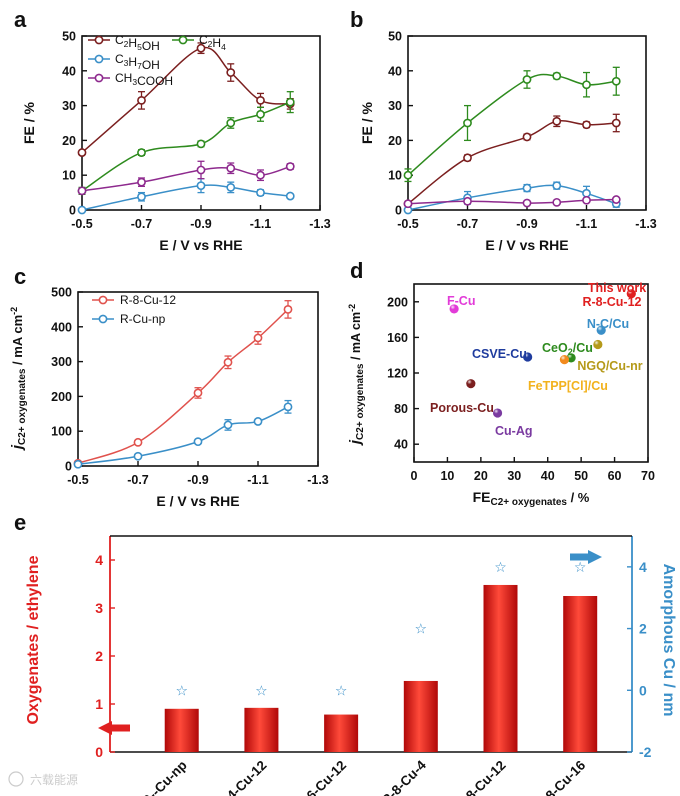 This screenshot has width=680, height=796. What do you see at coordinates (33, 639) in the screenshot?
I see `left-axis-label: Oxygenates / ethylene` at bounding box center [33, 639].